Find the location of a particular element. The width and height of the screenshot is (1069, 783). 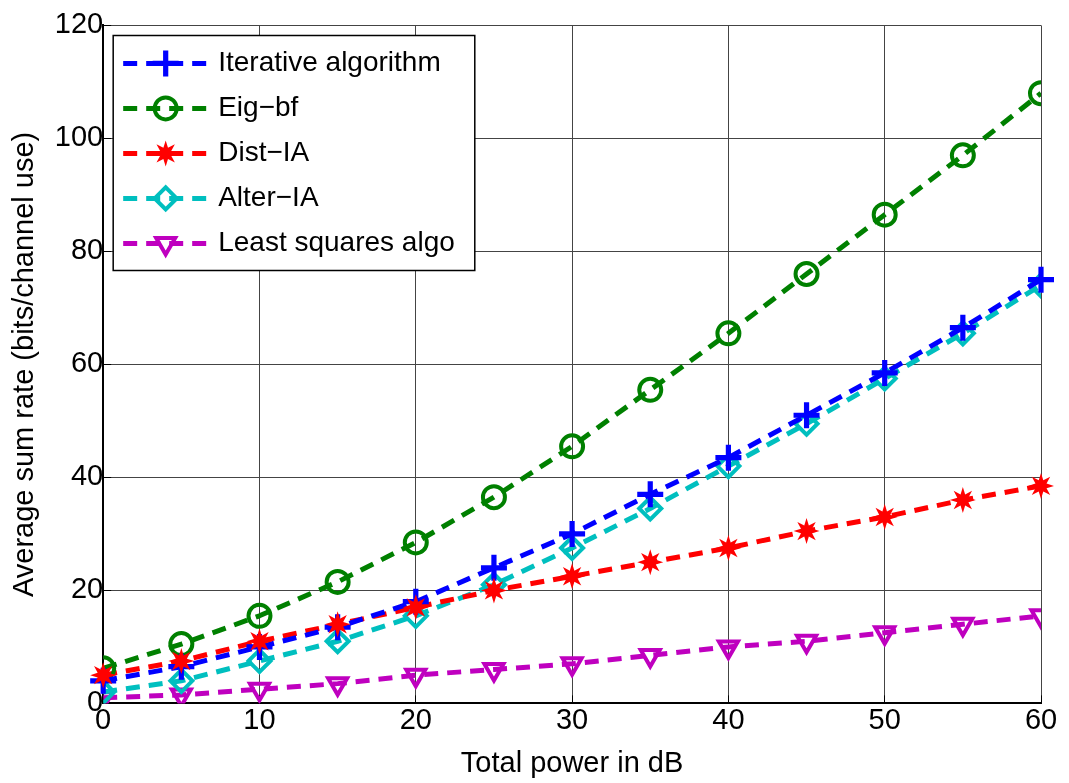

y-tick-label: 60 is located at coordinates (87, 362).